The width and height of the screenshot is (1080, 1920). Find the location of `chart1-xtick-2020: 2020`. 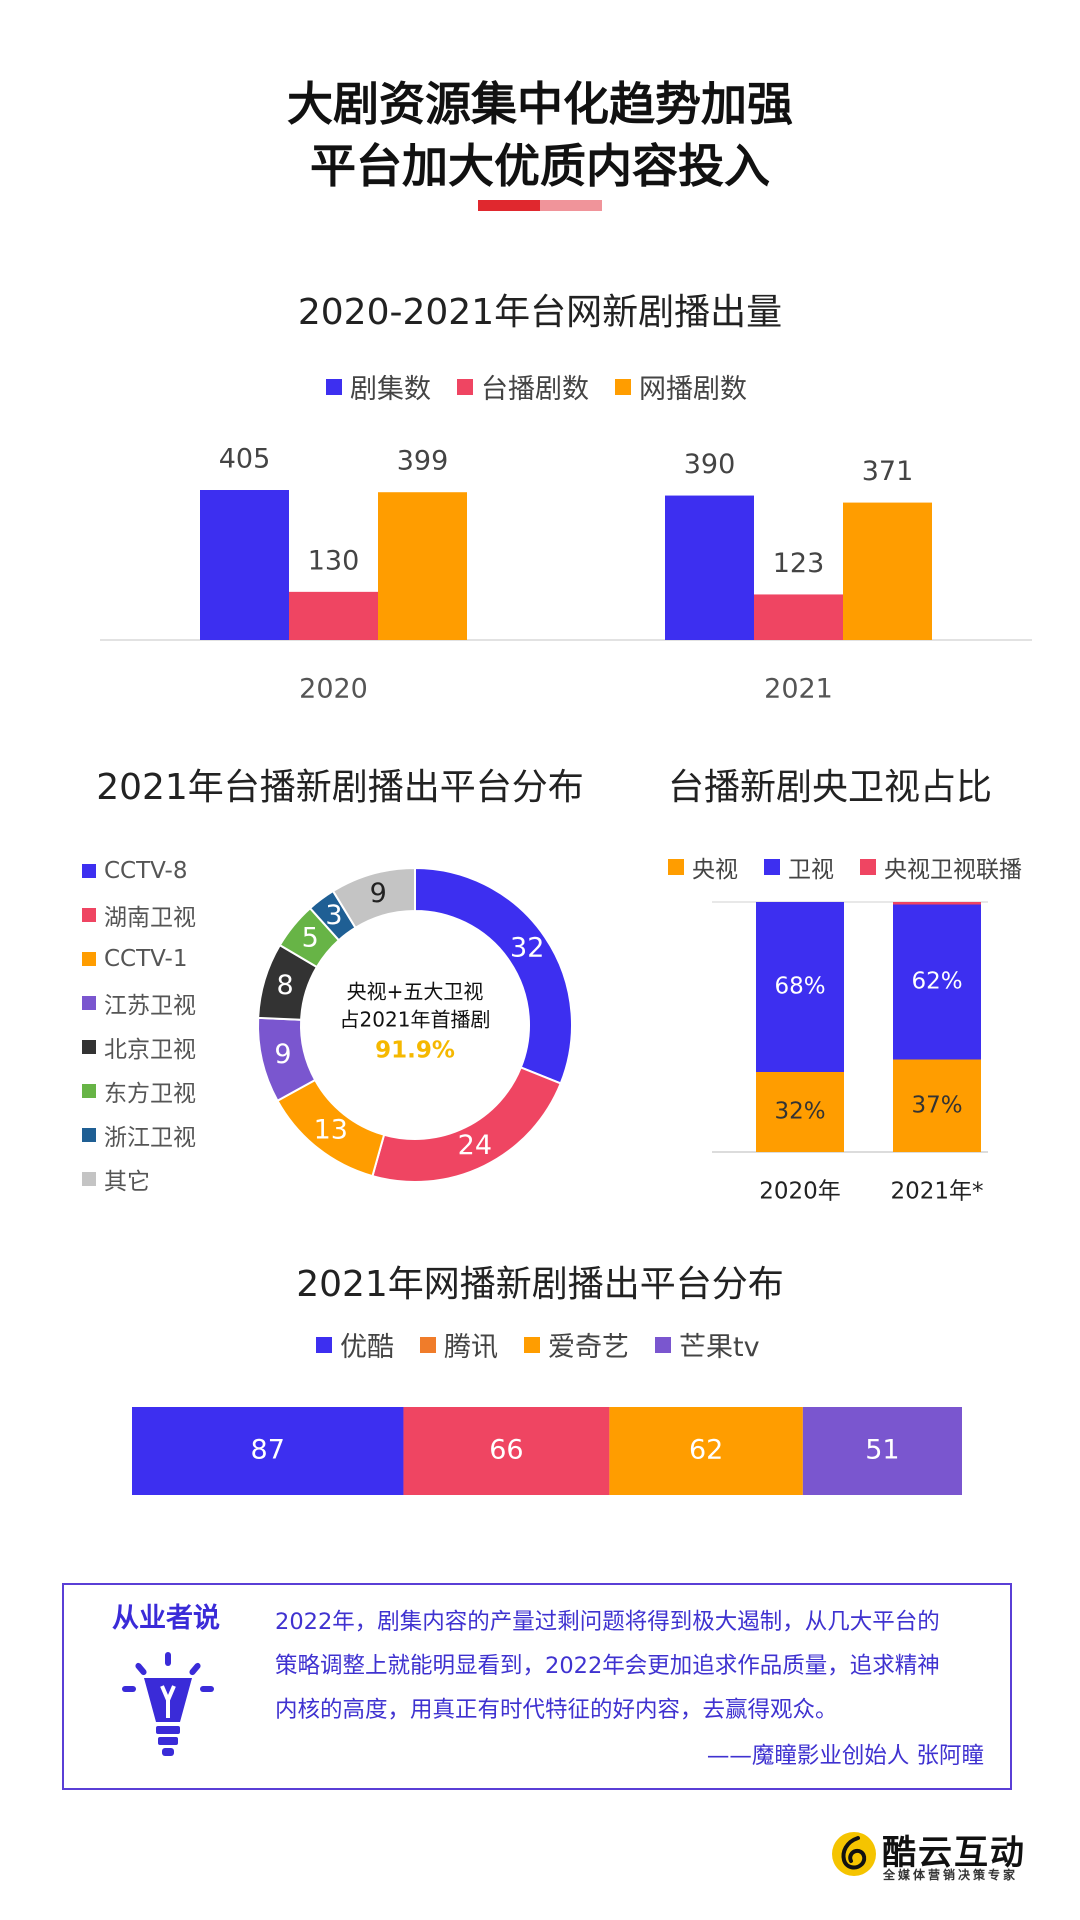

chart1-xtick-2020: 2020 is located at coordinates (333, 689).